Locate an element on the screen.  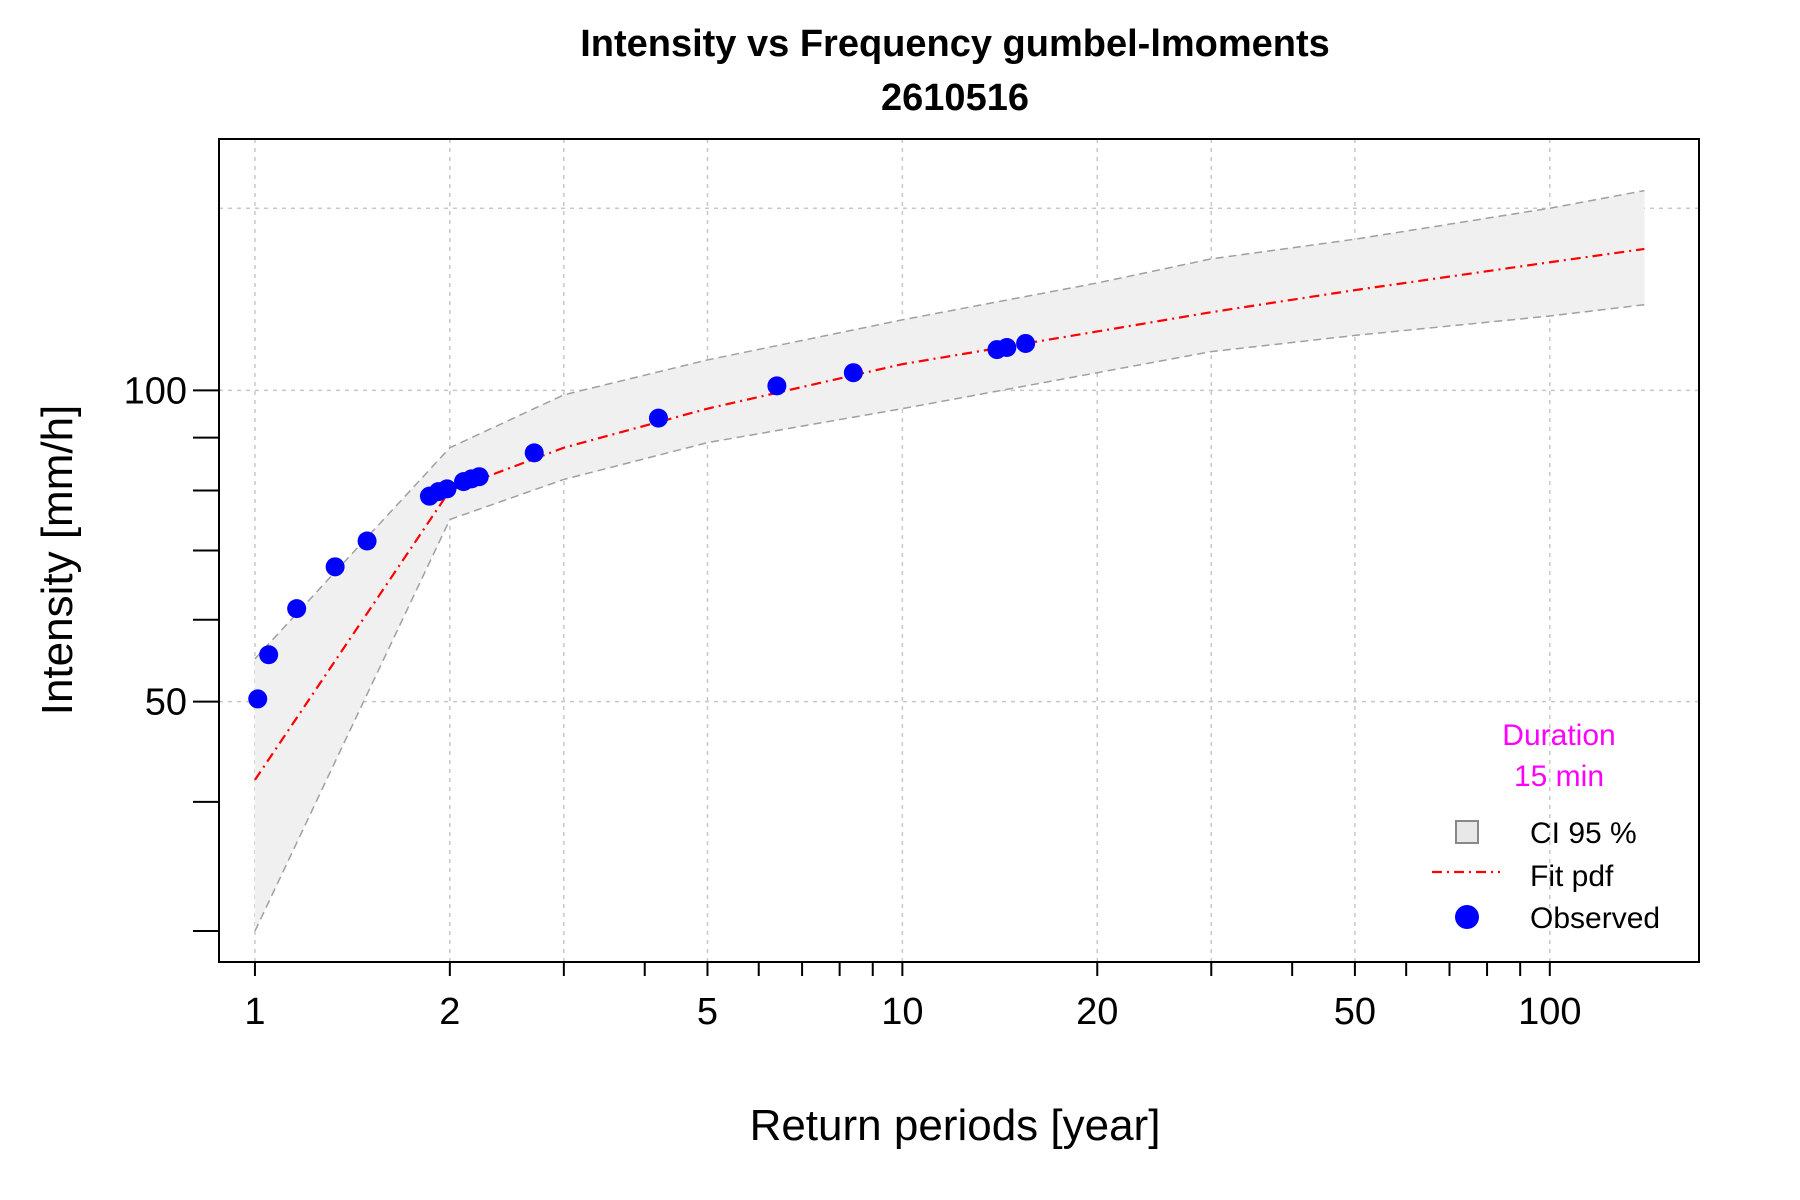
x-tick-label: 2 is located at coordinates (449, 1012).